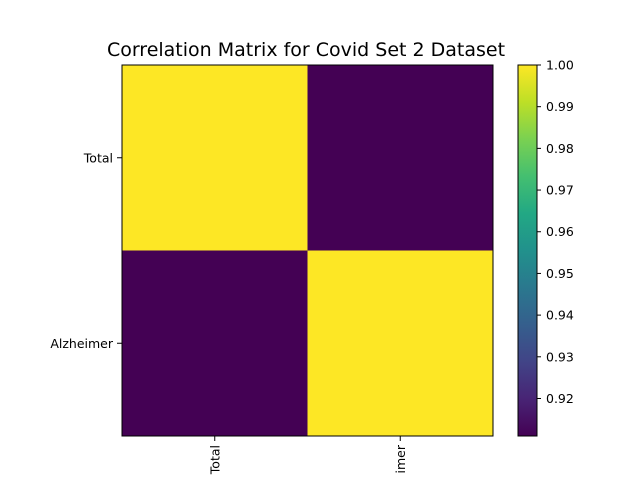  What do you see at coordinates (214, 460) in the screenshot?
I see `x-tick-label: Total` at bounding box center [214, 460].